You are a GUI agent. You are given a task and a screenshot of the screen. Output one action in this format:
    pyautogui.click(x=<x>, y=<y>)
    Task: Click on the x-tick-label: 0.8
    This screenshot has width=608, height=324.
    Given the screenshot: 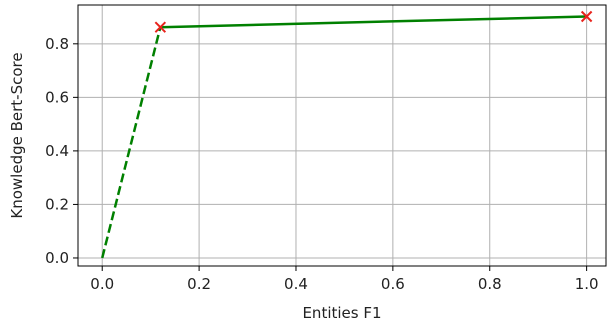 What is the action you would take?
    pyautogui.click(x=490, y=284)
    